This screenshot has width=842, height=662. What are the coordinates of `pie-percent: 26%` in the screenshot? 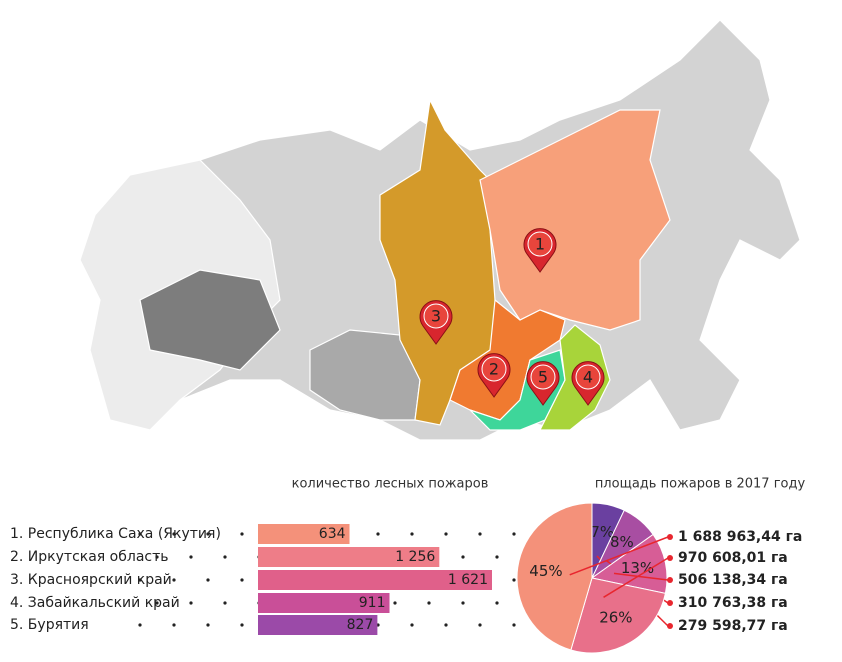 It's located at (615, 617).